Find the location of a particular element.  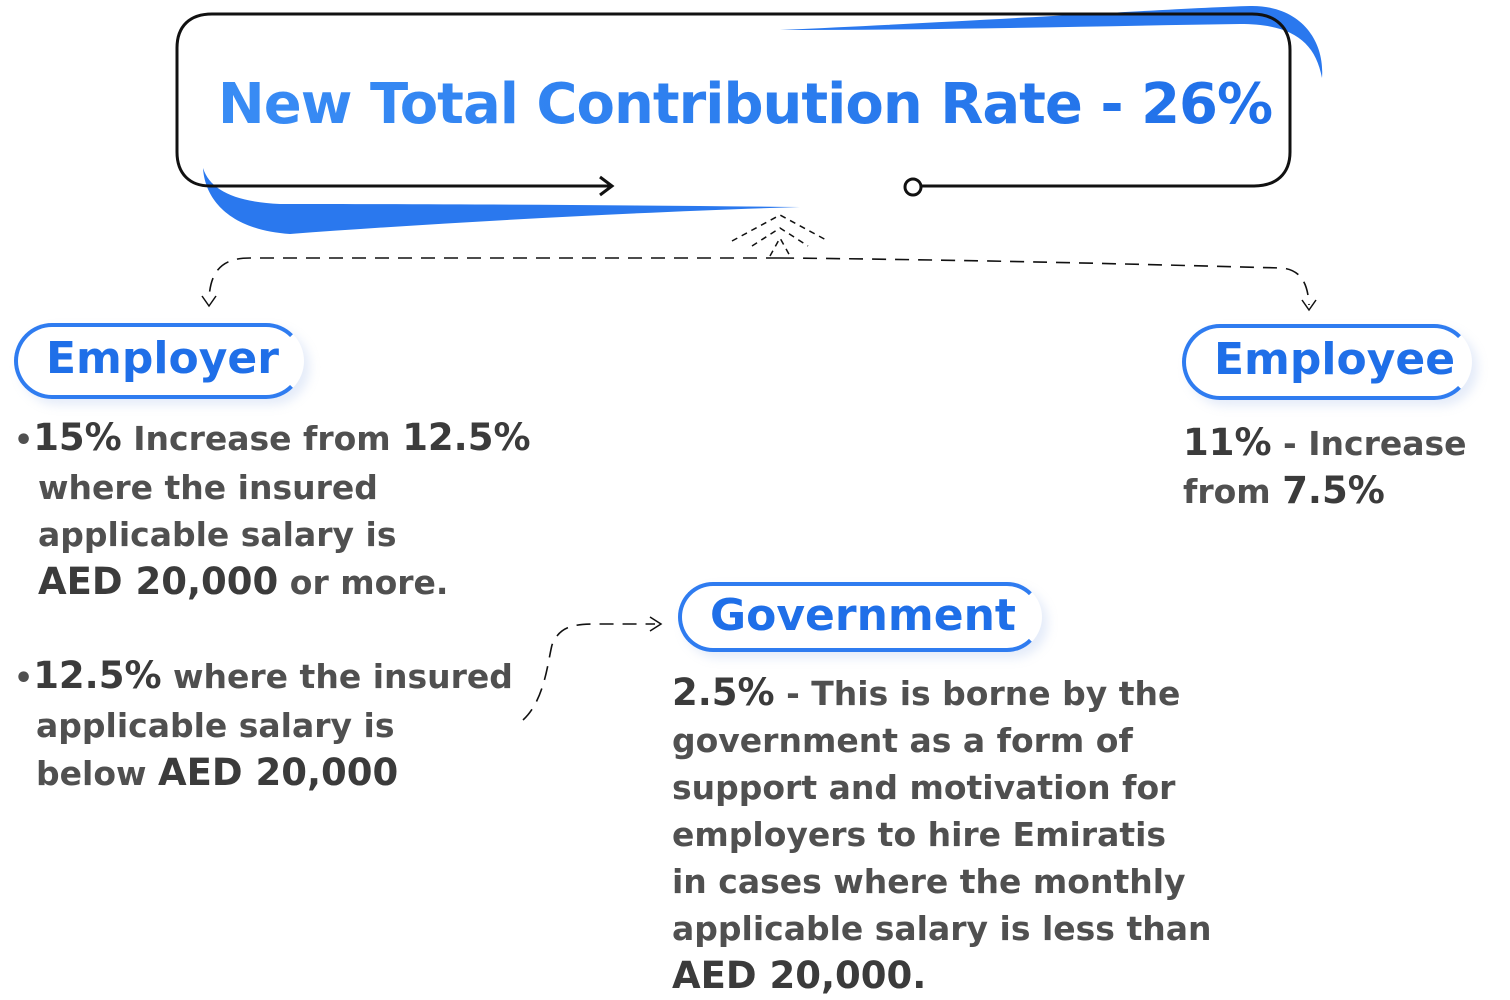

employee-text-increase: - Increase is located at coordinates (1369, 443).